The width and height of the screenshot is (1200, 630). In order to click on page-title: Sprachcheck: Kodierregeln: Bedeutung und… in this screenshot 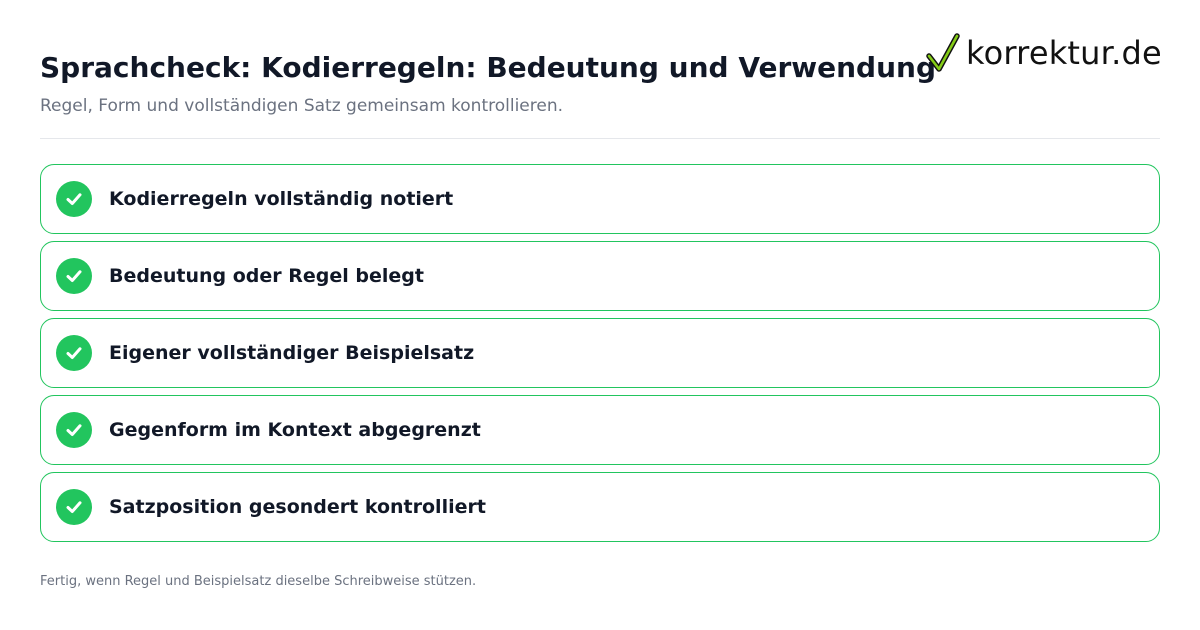, I will do `click(488, 67)`.